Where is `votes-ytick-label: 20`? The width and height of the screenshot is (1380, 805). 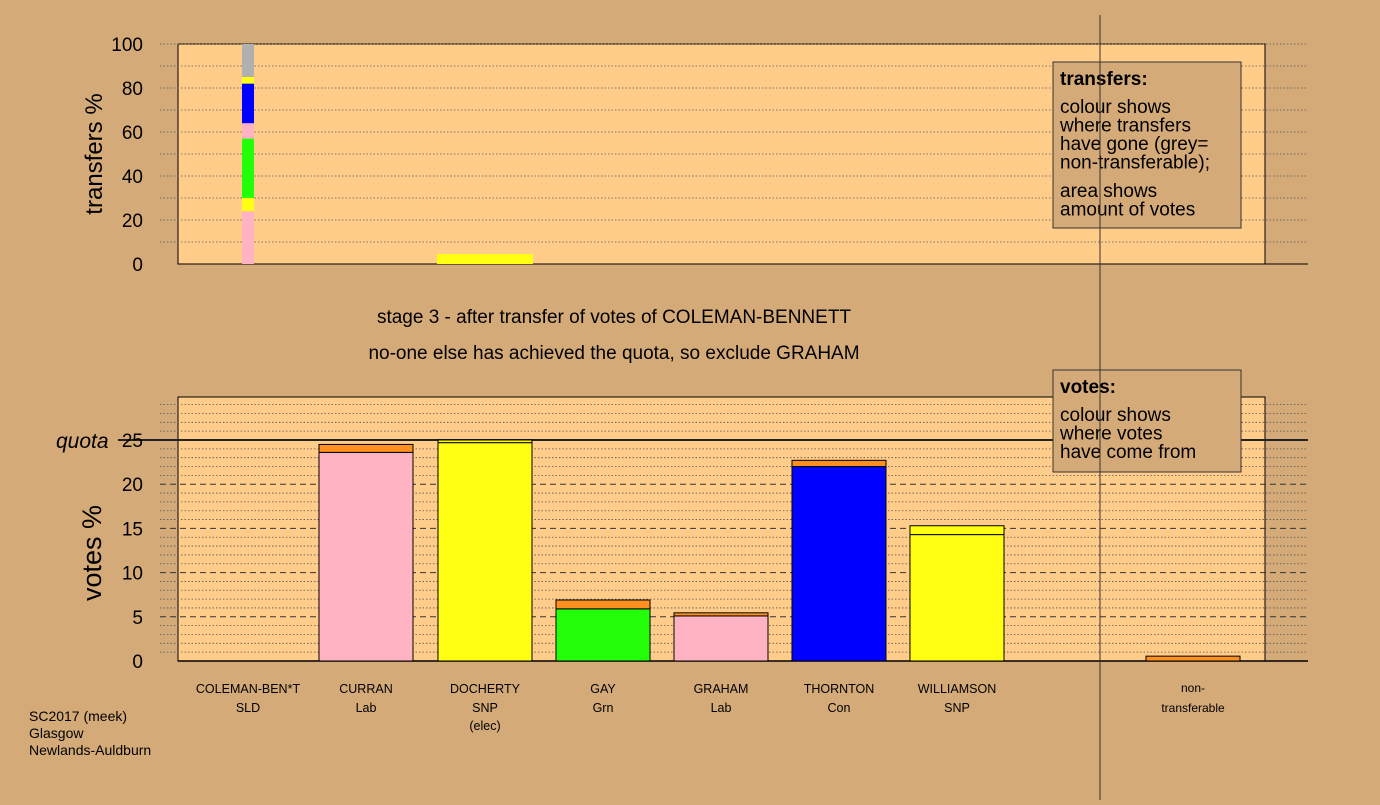 votes-ytick-label: 20 is located at coordinates (132, 485).